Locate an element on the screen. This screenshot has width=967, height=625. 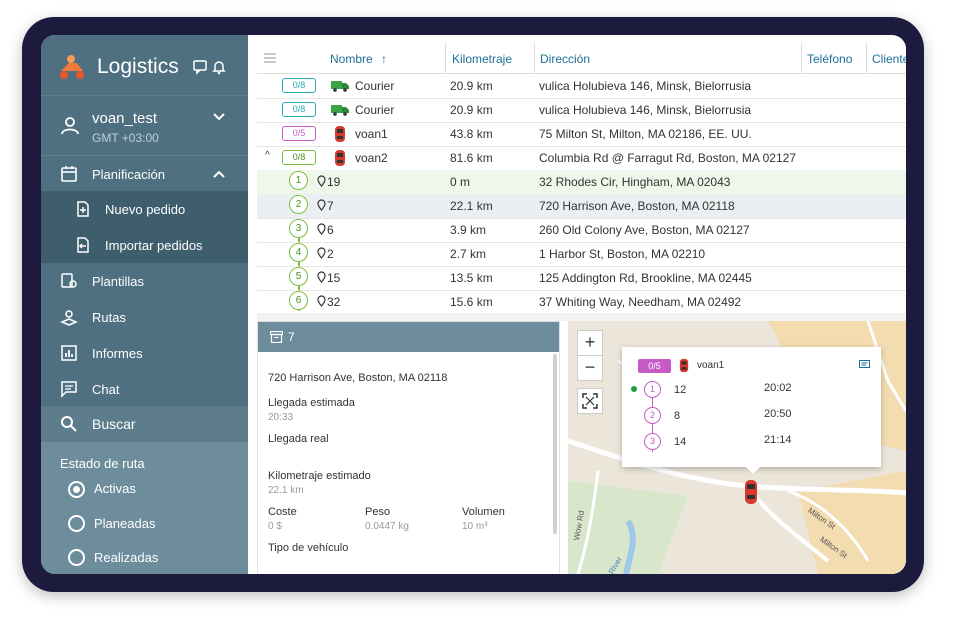
sidebar-item-chat: Chat is located at coordinates (144, 389).